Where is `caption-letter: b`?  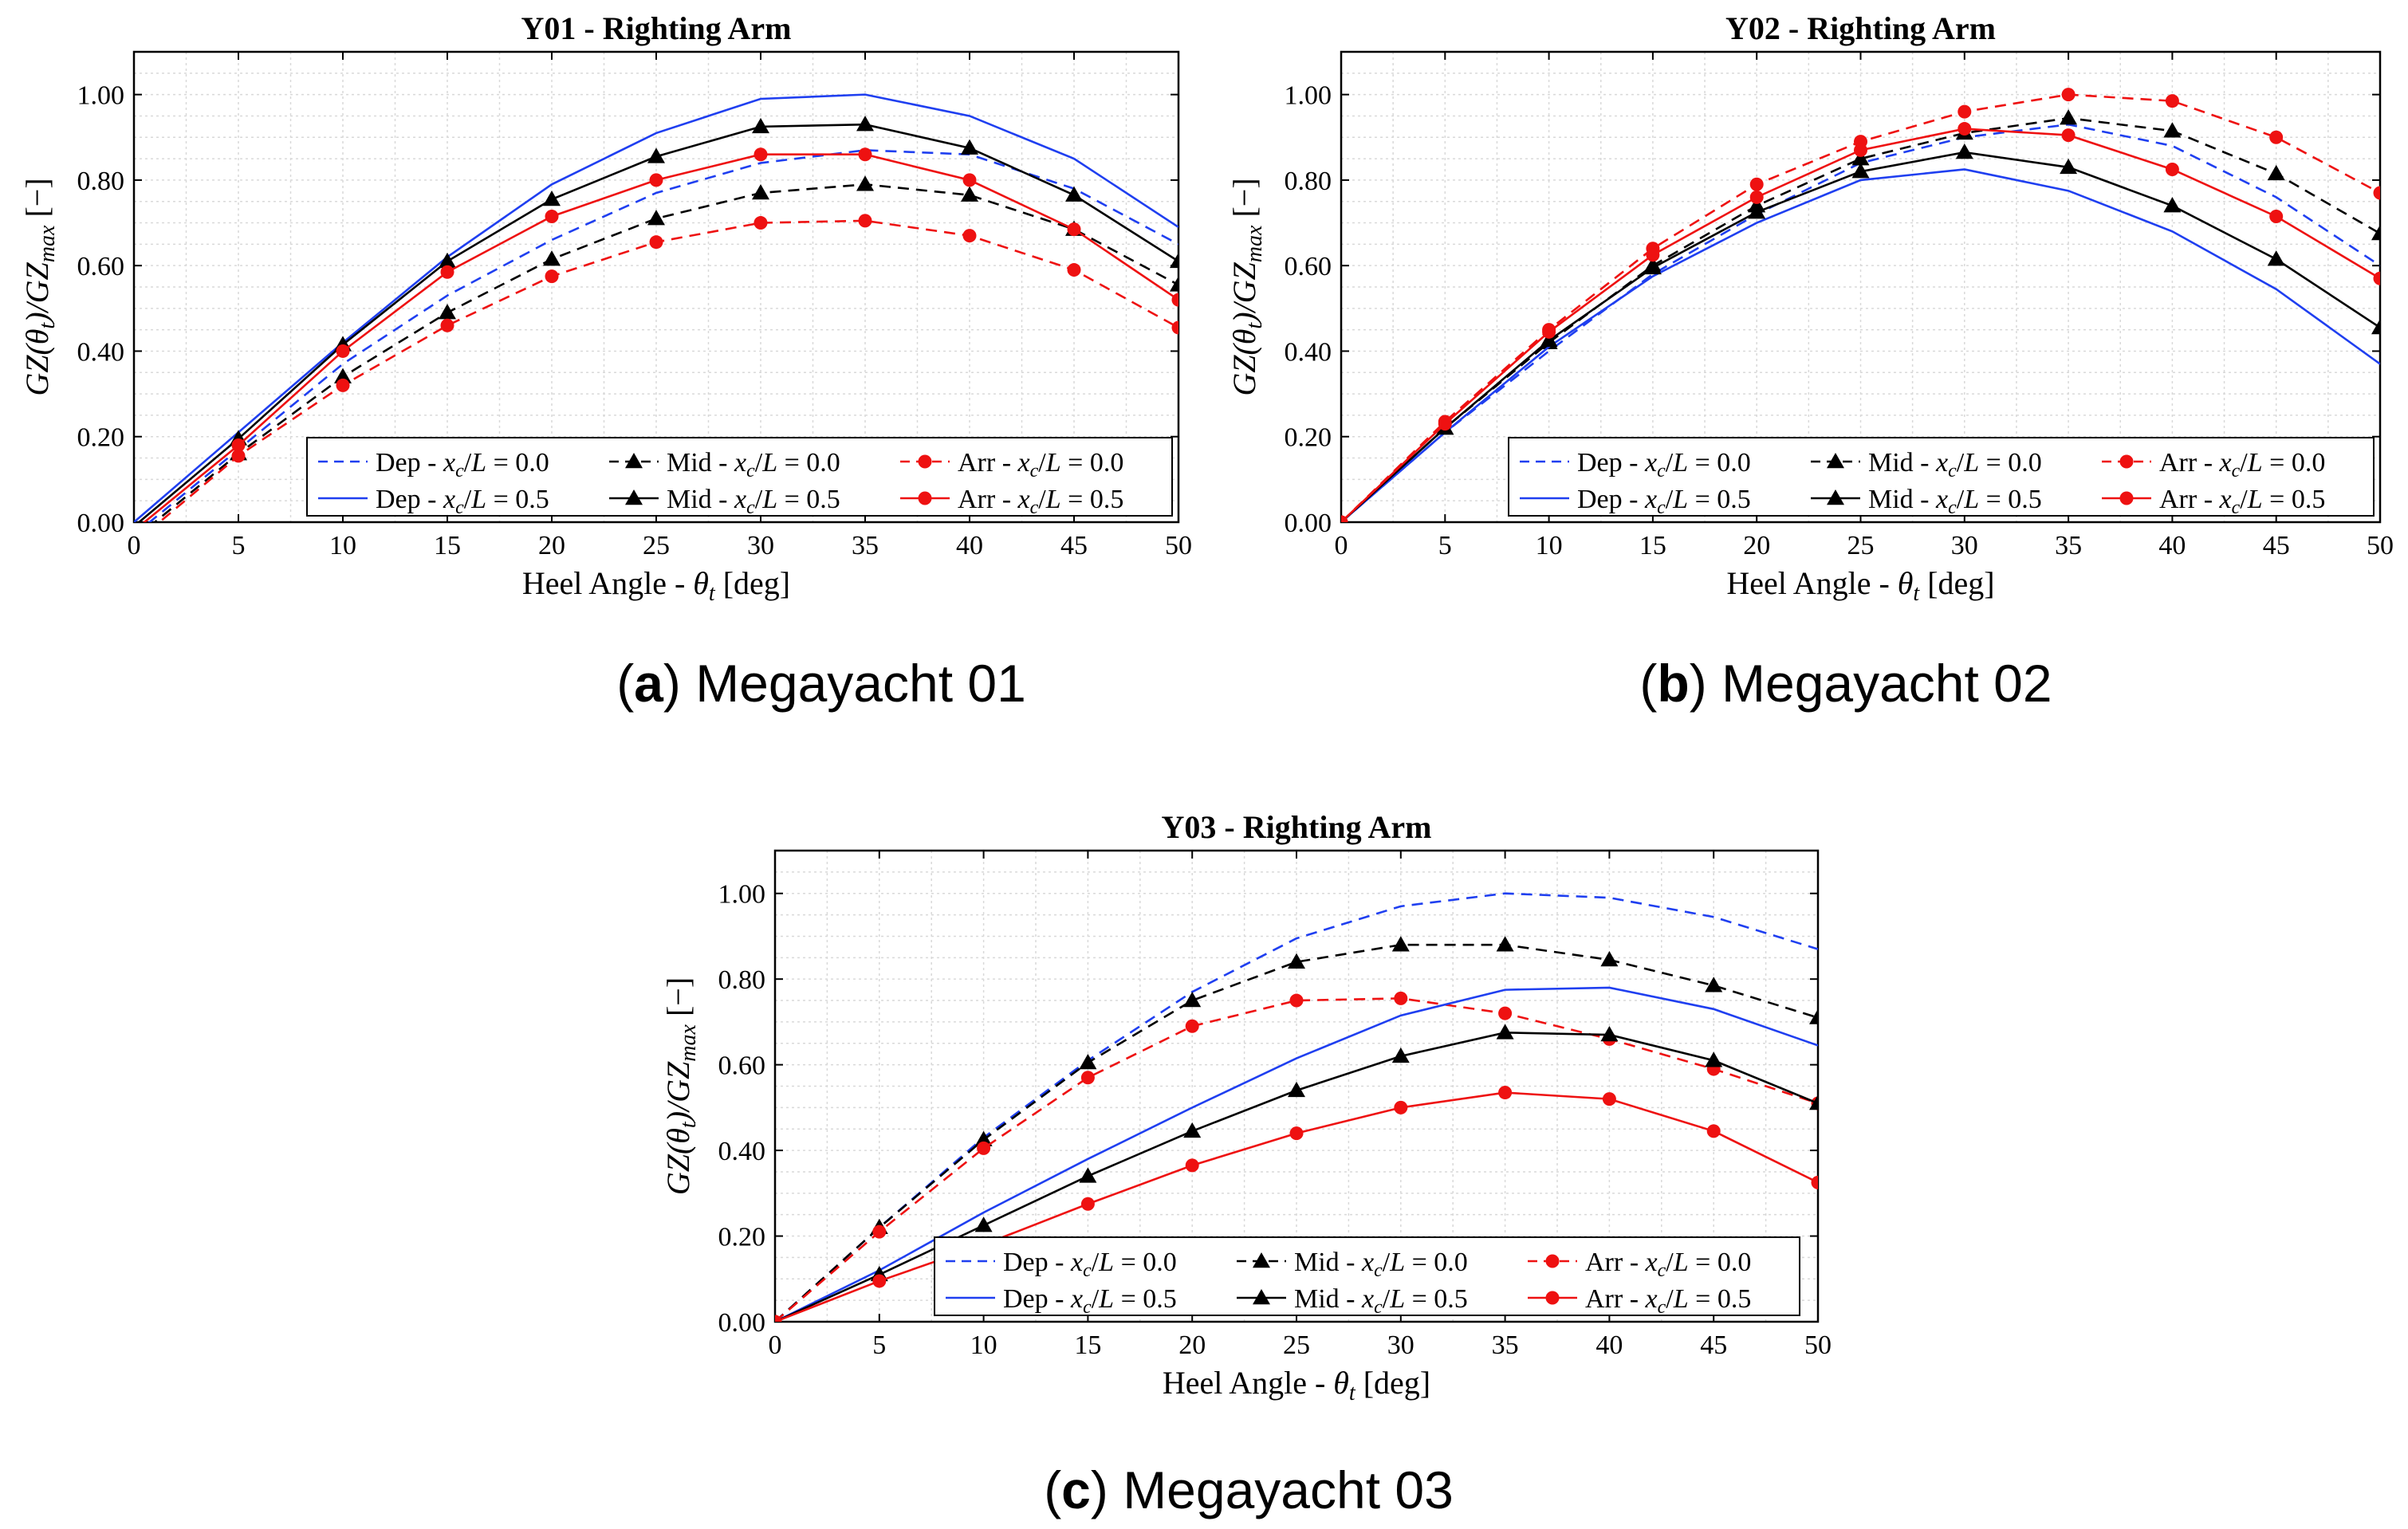
caption-letter: b is located at coordinates (1673, 683).